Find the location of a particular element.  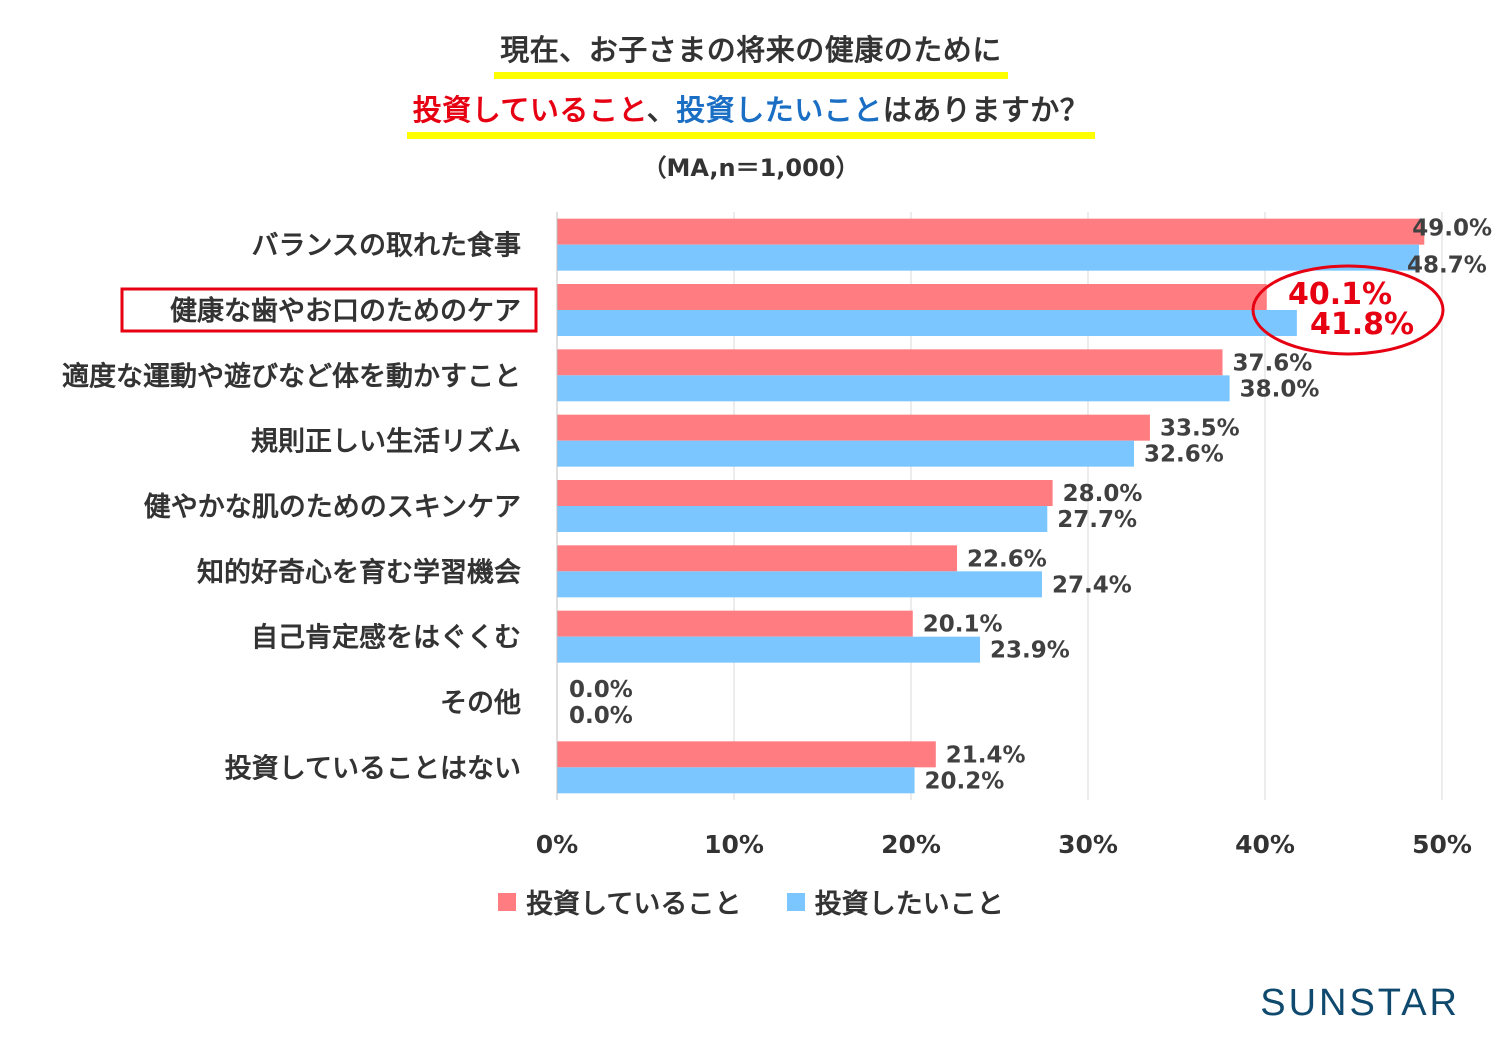

highlight-ellipse is located at coordinates (1348, 310).